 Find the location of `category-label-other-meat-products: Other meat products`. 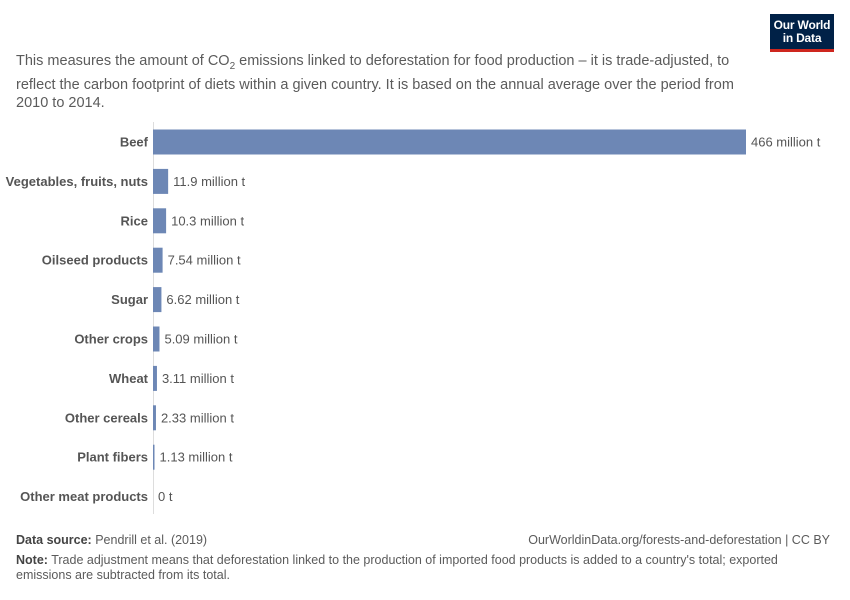

category-label-other-meat-products: Other meat products is located at coordinates (84, 496).